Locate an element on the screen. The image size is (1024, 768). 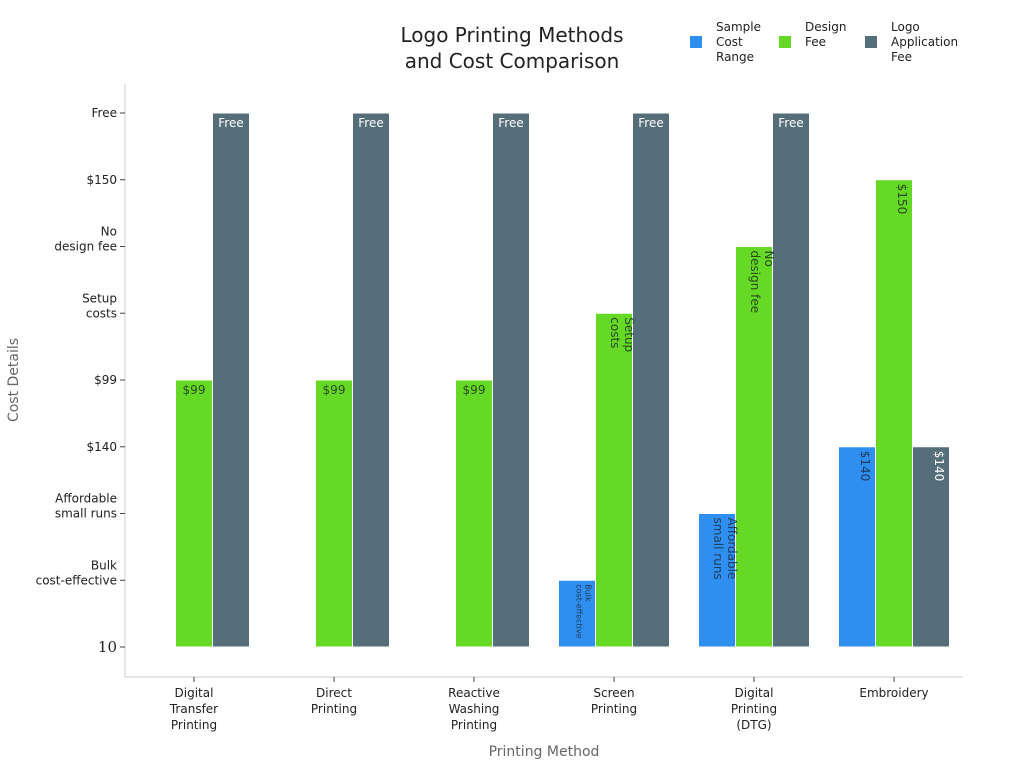
bar-logo-application-fee-digital-printing-dtg is located at coordinates (791, 380).